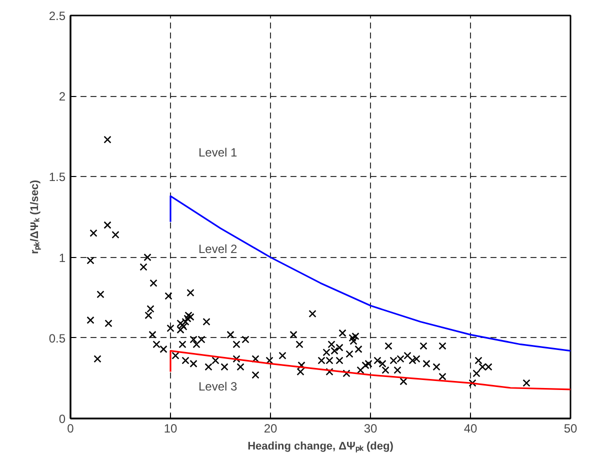  I want to click on y-tick-label: 2.5, so click(57, 16).